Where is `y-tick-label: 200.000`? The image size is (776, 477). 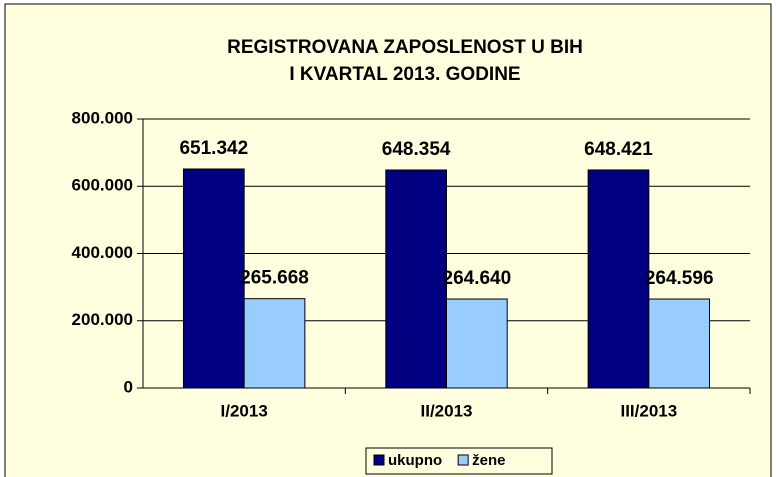 y-tick-label: 200.000 is located at coordinates (102, 319).